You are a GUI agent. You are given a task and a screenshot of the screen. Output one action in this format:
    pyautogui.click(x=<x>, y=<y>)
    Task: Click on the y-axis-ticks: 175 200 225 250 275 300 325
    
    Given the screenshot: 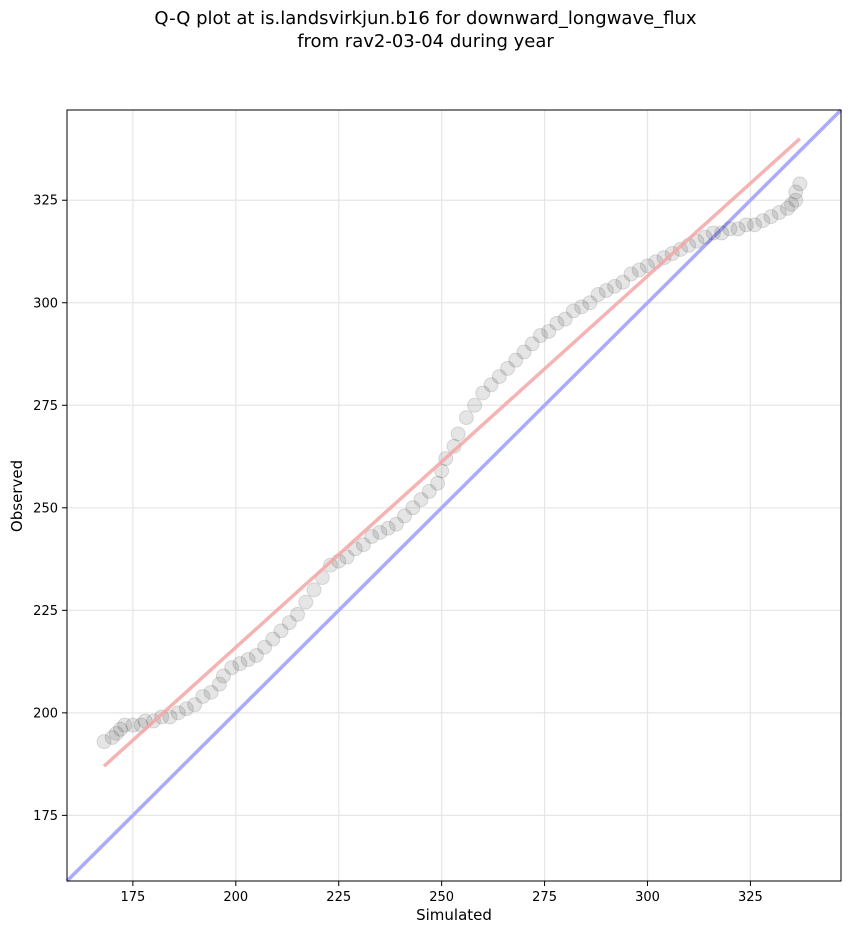 What is the action you would take?
    pyautogui.click(x=50, y=509)
    